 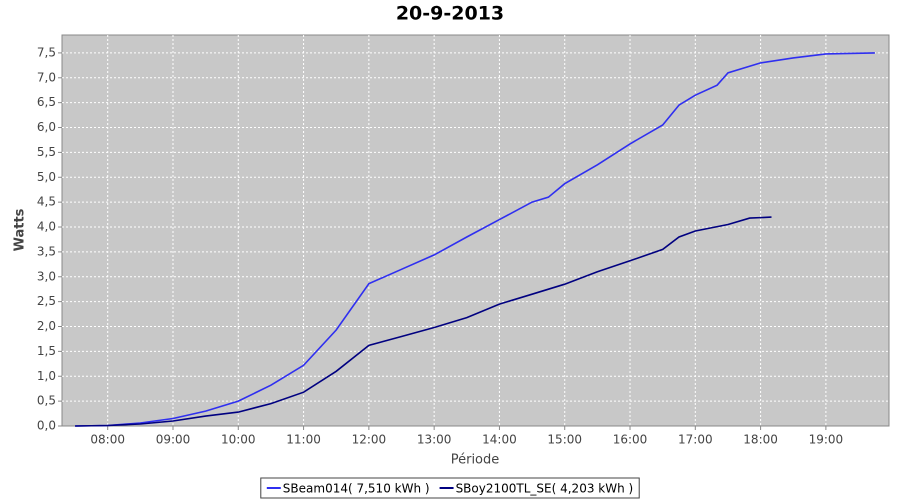 What do you see at coordinates (450, 14) in the screenshot?
I see `chart-title: 20-9-2013` at bounding box center [450, 14].